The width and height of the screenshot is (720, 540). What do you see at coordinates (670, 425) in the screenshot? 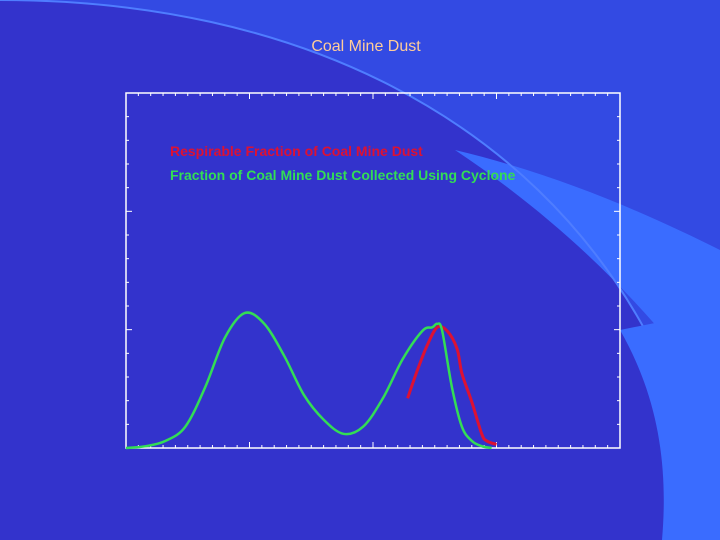
I see `accent-swoosh-lower` at bounding box center [670, 425].